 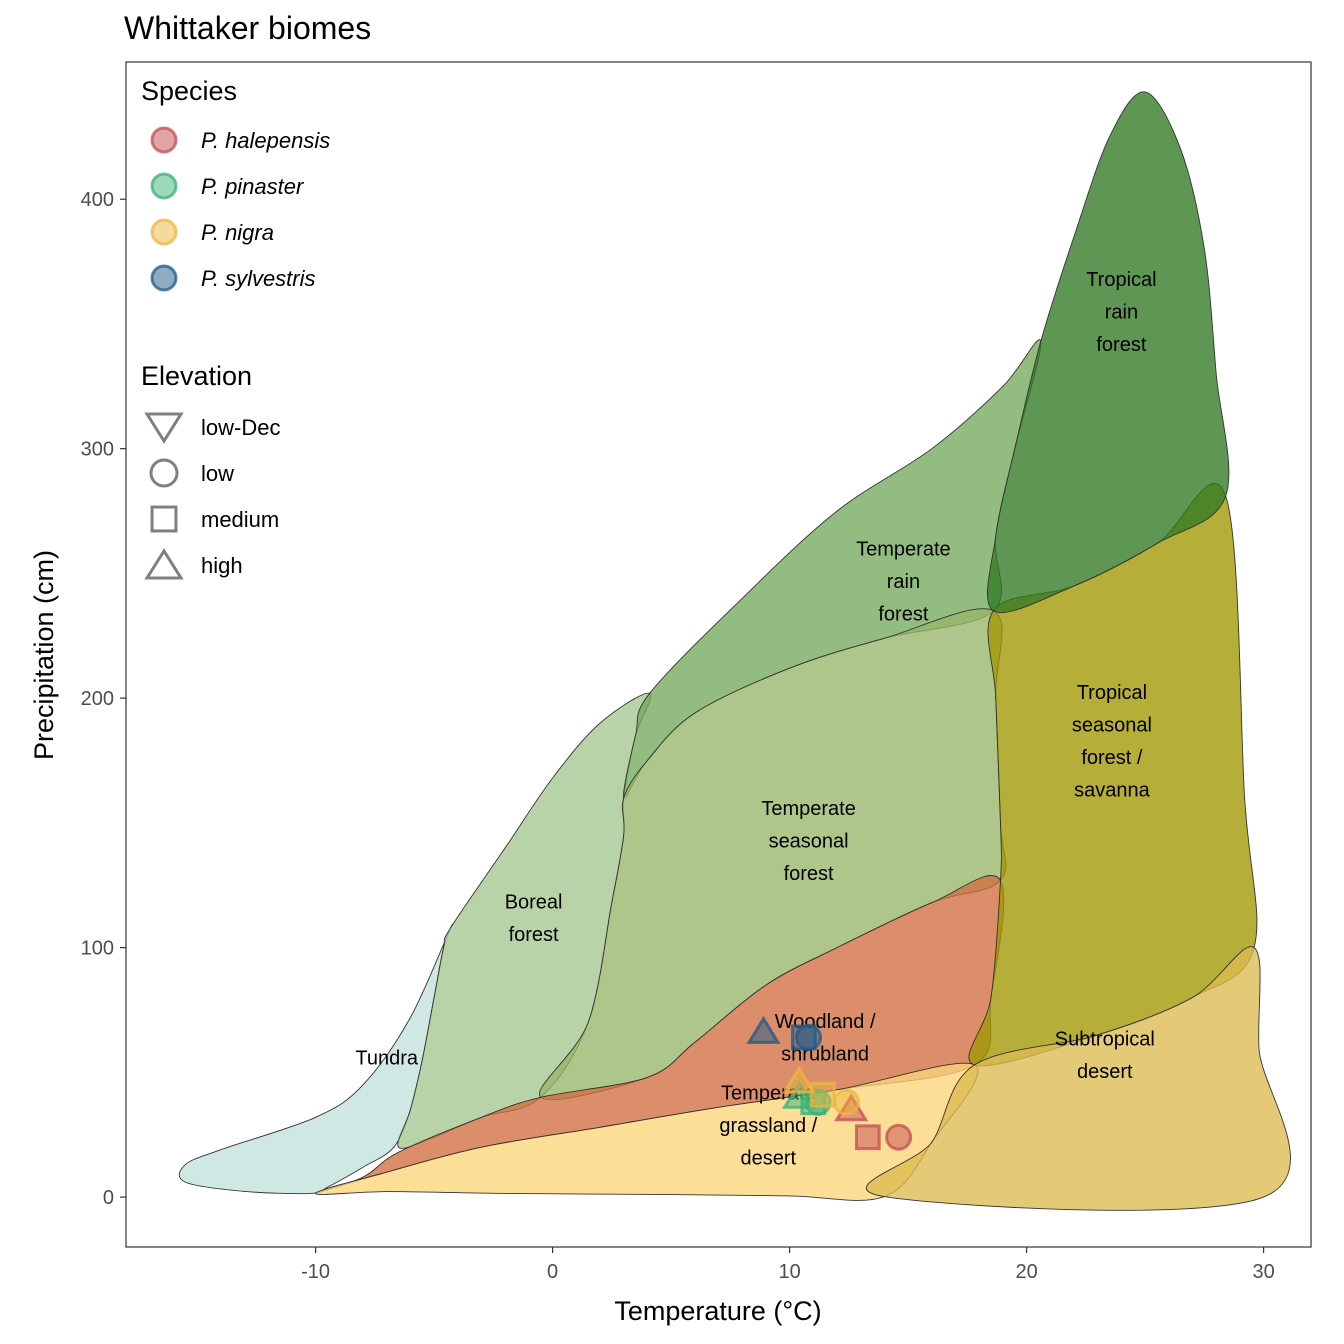 I want to click on legend-key-elevation-medium, so click(x=164, y=519).